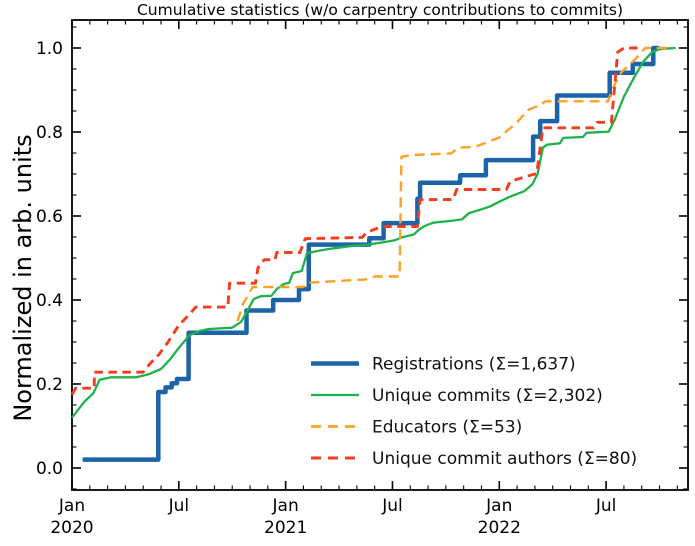  I want to click on y-tick-label: 1.0, so click(49, 49).